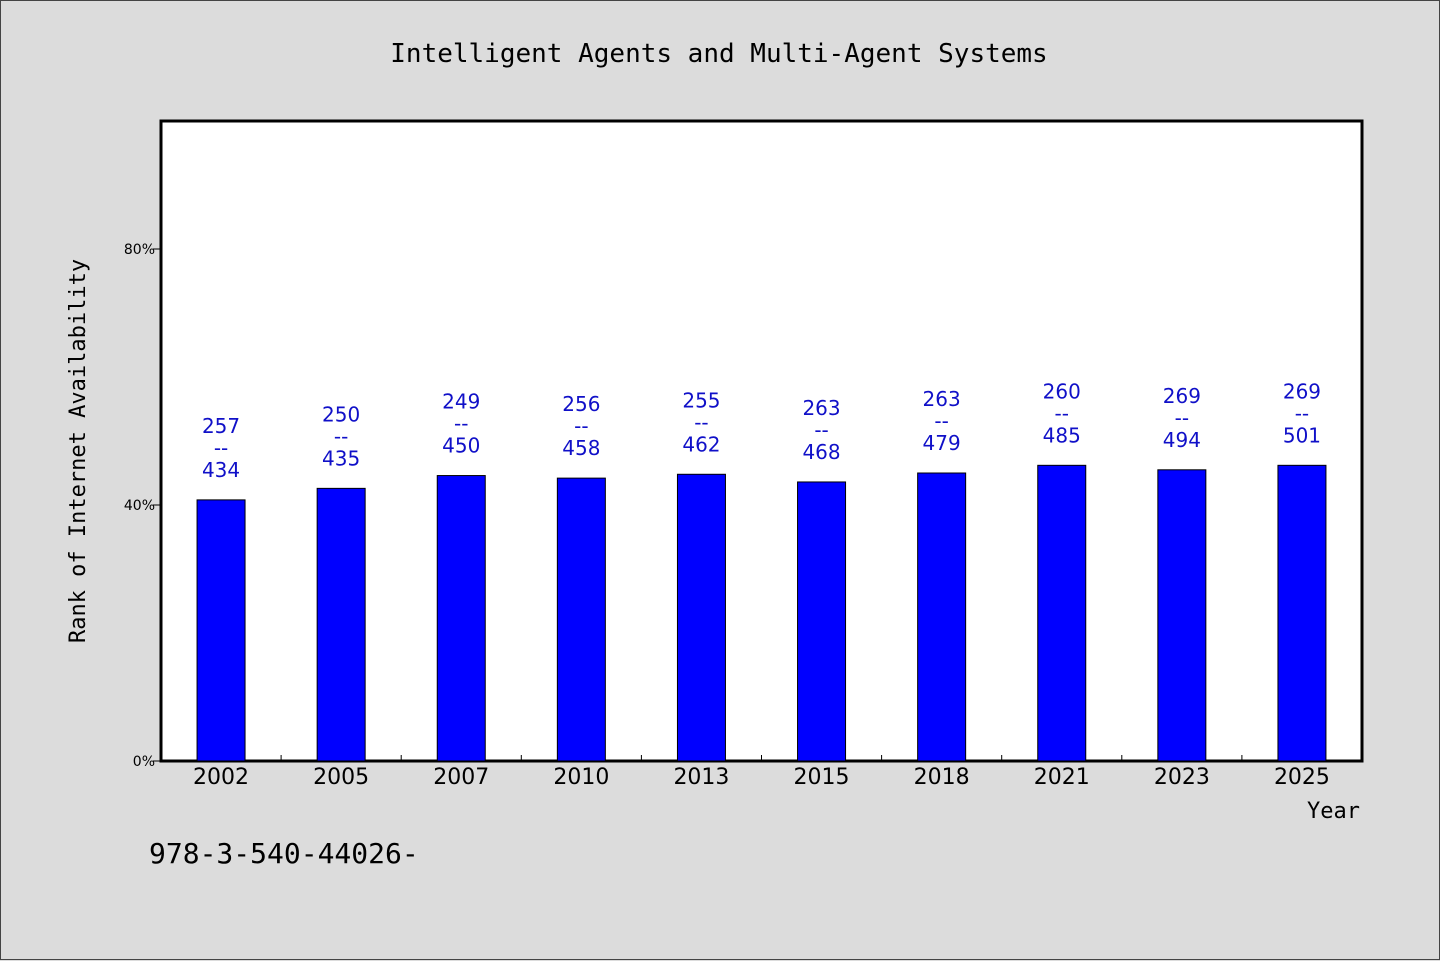  Describe the element at coordinates (461, 402) in the screenshot. I see `bar-label-top: 249` at that location.